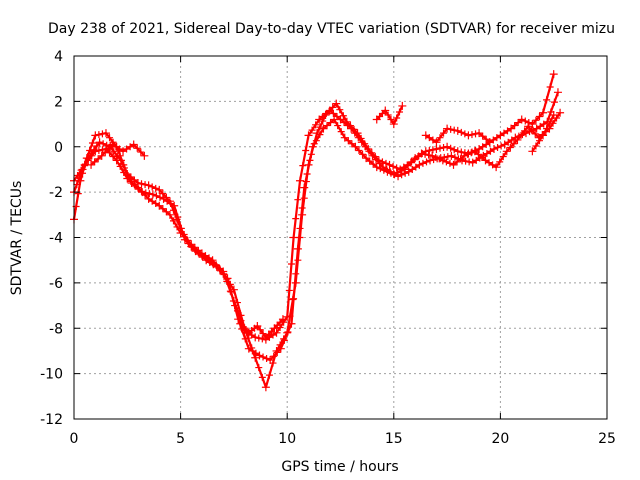 The image size is (640, 480). What do you see at coordinates (287, 439) in the screenshot?
I see `x-tick-label: 10` at bounding box center [287, 439].